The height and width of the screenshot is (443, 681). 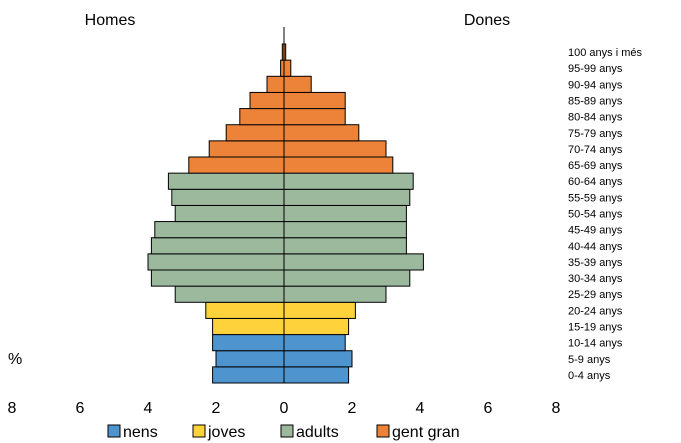 What do you see at coordinates (595, 102) in the screenshot?
I see `age-label-17: 85-89 anys` at bounding box center [595, 102].